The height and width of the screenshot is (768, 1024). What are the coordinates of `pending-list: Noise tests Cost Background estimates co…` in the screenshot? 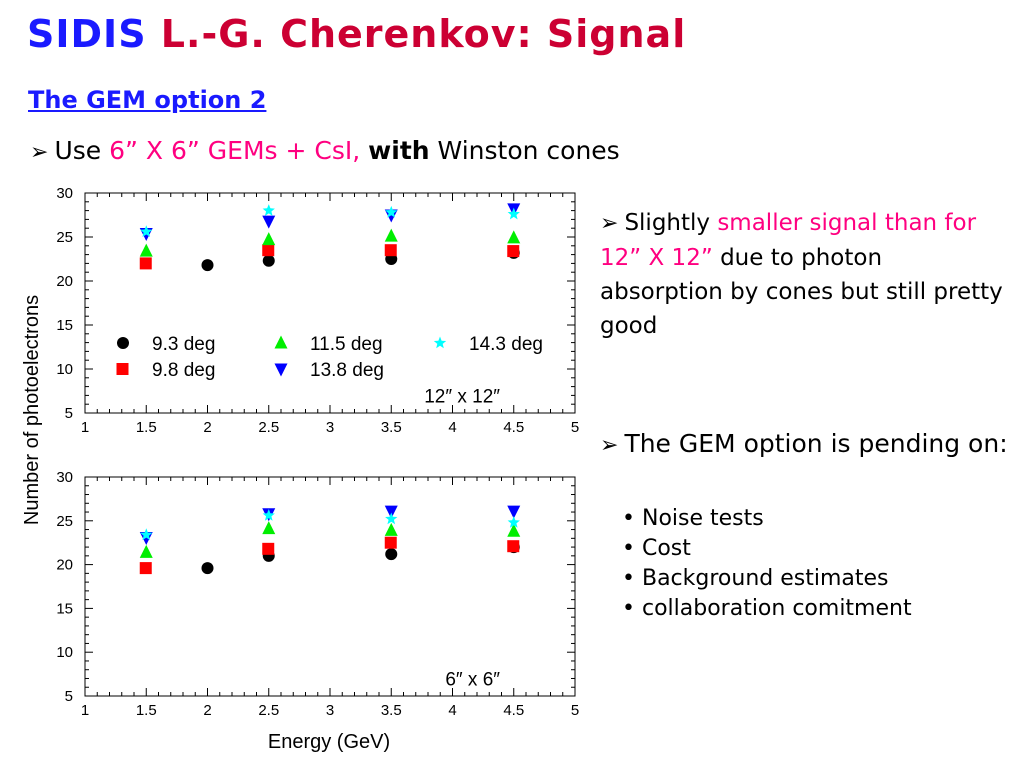 It's located at (767, 564).